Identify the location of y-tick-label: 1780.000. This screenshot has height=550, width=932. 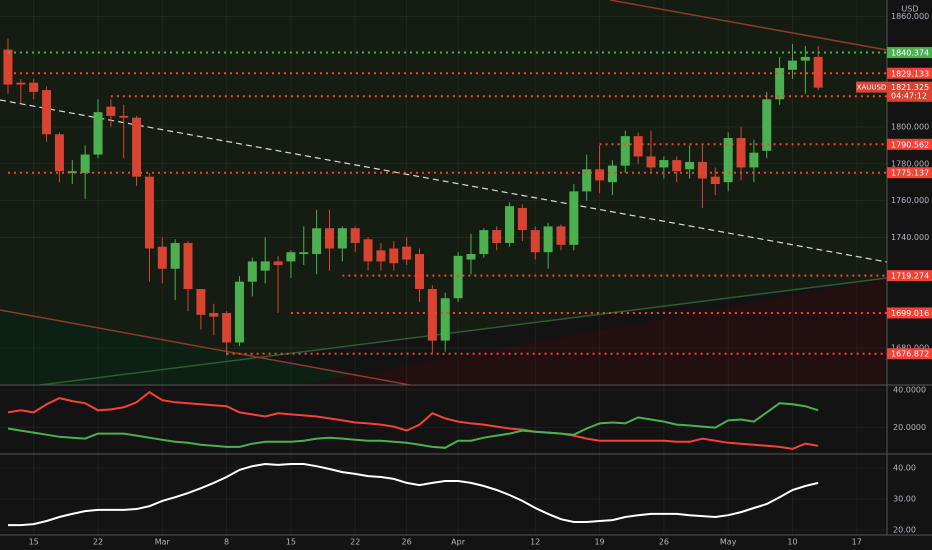
(910, 163).